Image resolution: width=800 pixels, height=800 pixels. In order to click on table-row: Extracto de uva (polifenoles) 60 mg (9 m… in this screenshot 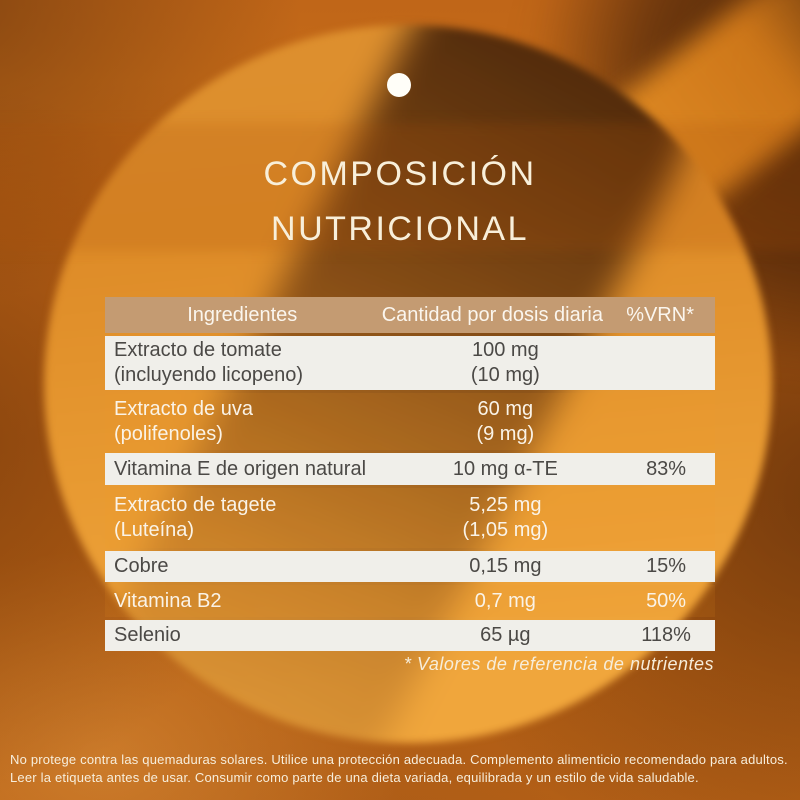, I will do `click(410, 421)`.